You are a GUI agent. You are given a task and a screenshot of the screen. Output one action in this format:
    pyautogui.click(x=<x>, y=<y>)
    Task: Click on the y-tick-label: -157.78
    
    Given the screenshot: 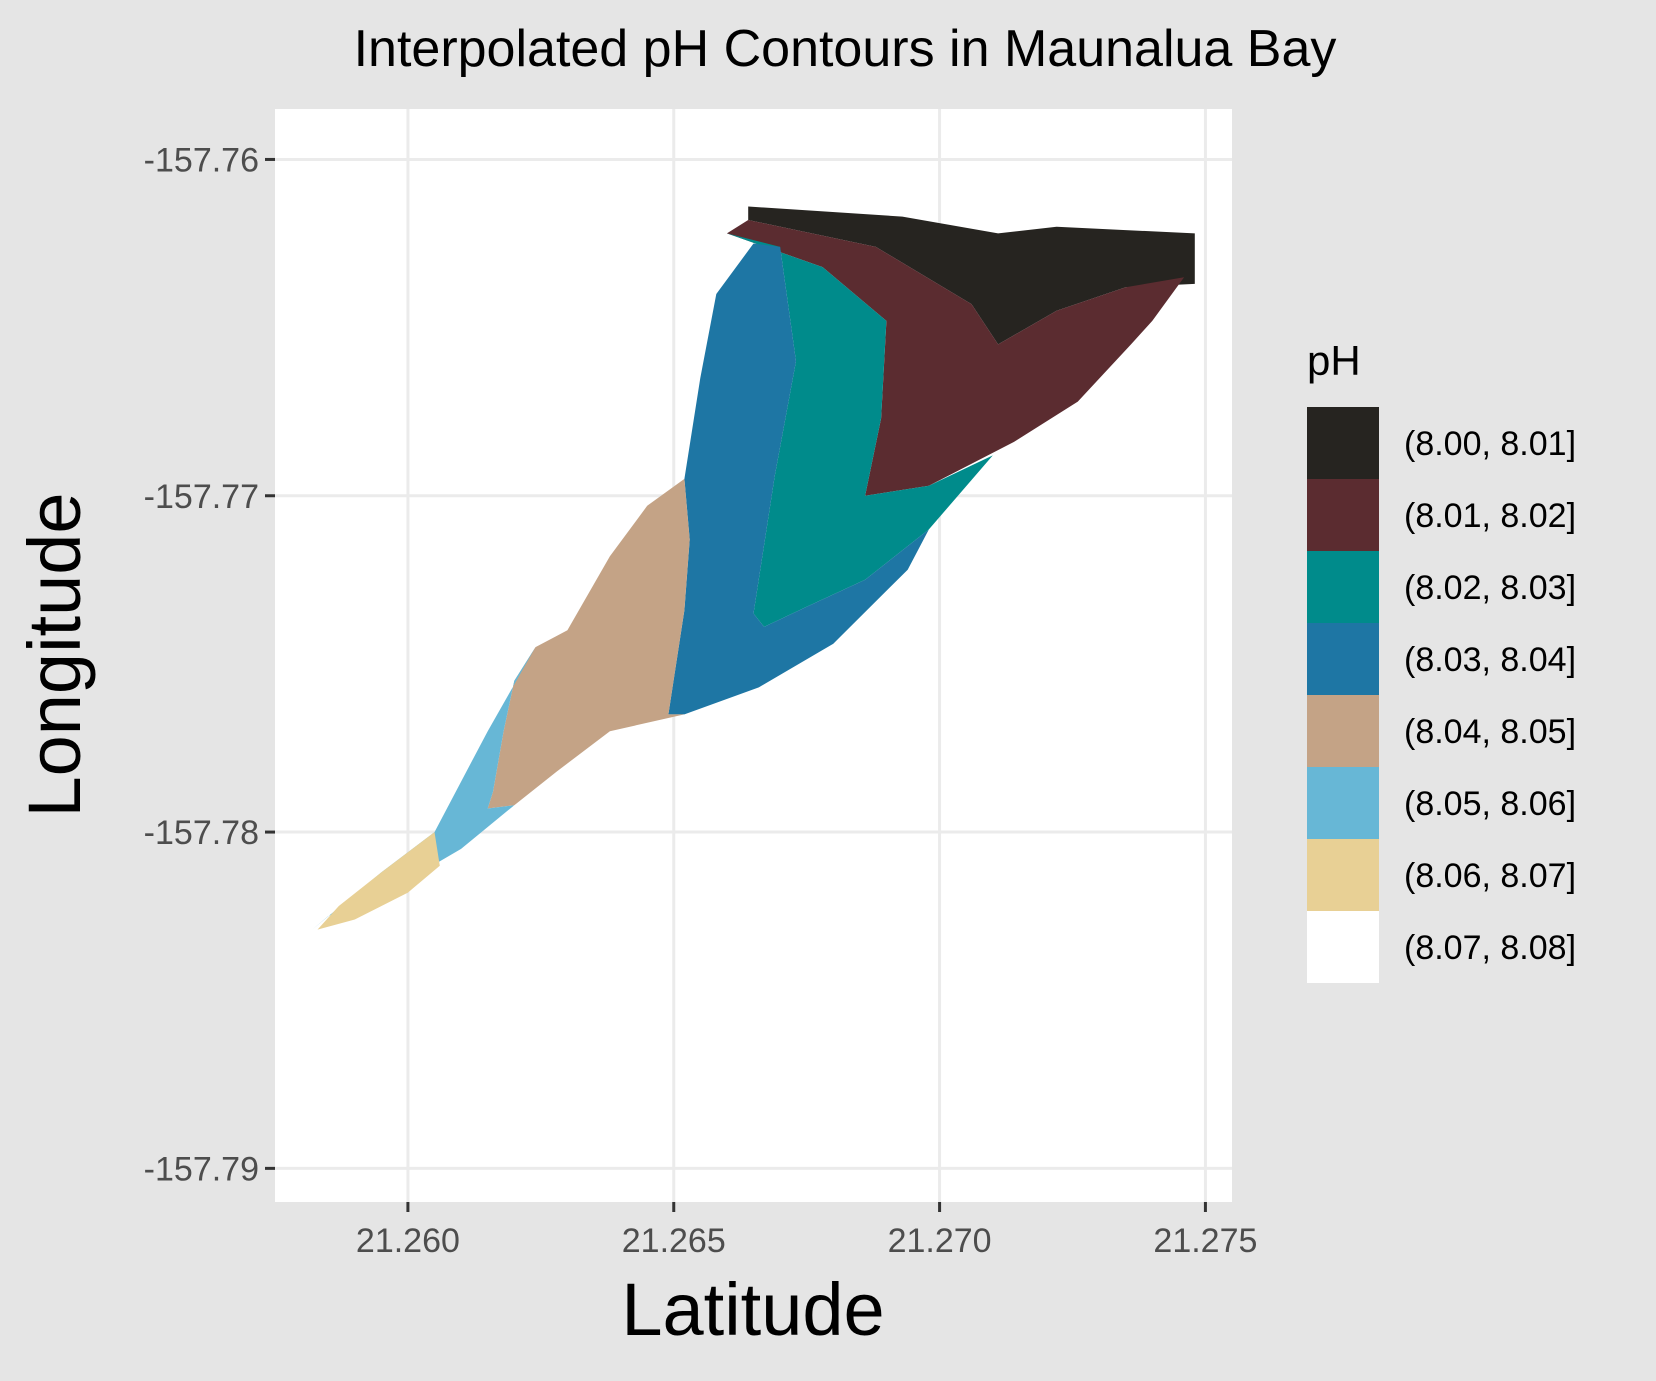 What is the action you would take?
    pyautogui.click(x=201, y=833)
    